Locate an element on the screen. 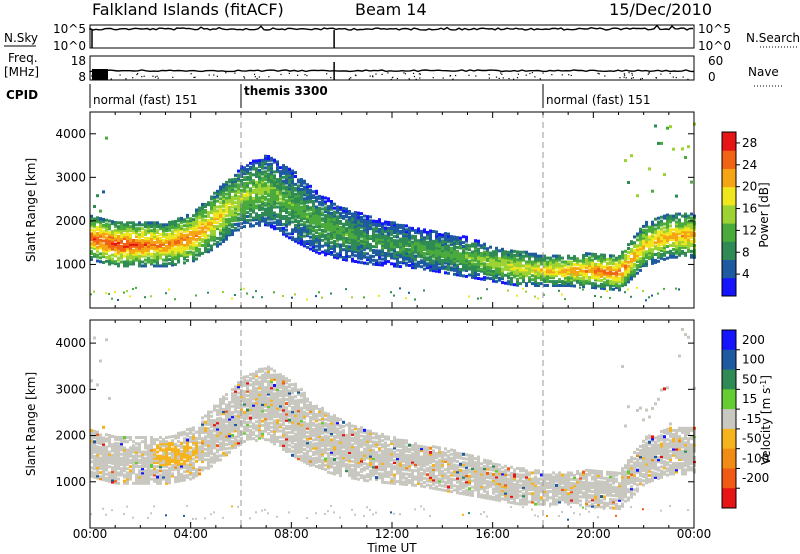 Image resolution: width=800 pixels, height=554 pixels. cpid-segment-label: normal (fast) 151 is located at coordinates (598, 100).